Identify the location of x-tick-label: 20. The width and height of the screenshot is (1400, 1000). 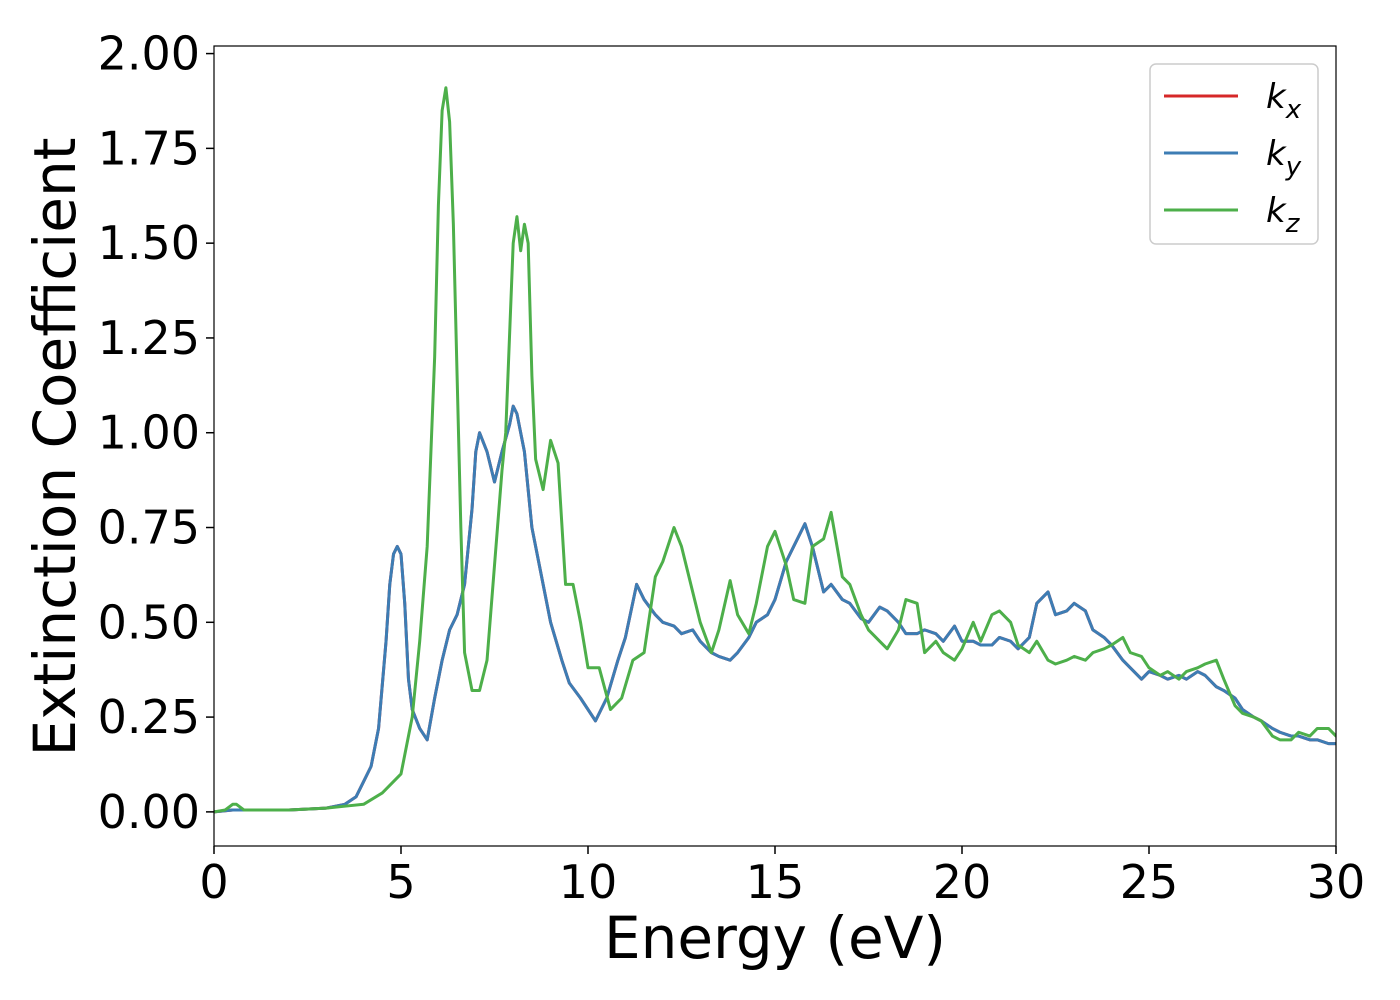
(962, 882).